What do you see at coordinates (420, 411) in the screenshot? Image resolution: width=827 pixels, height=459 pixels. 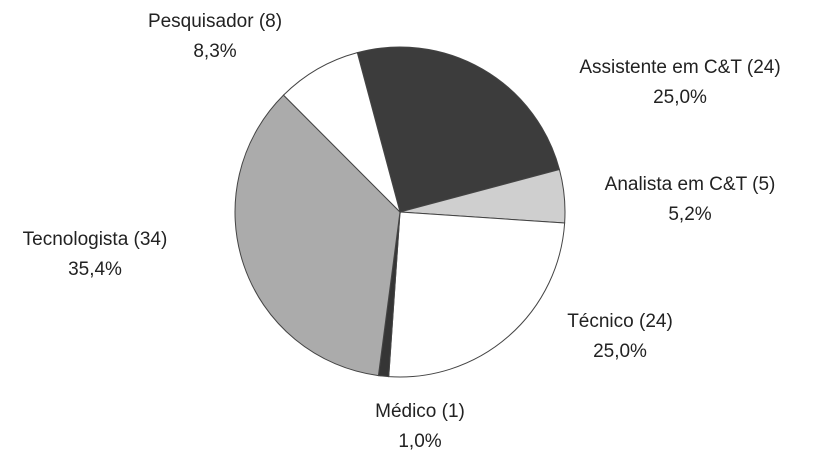 I see `slice-label: Médico (1)` at bounding box center [420, 411].